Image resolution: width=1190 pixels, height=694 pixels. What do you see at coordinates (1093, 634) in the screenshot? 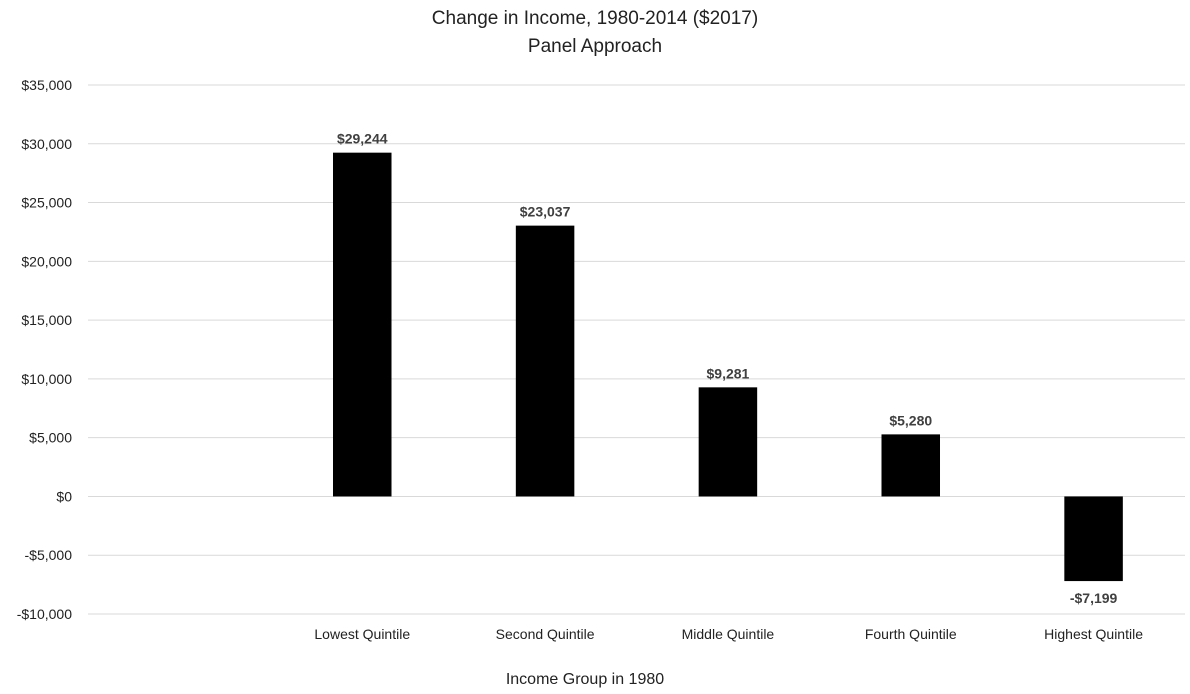
I see `x-tick-label: Highest Quintile` at bounding box center [1093, 634].